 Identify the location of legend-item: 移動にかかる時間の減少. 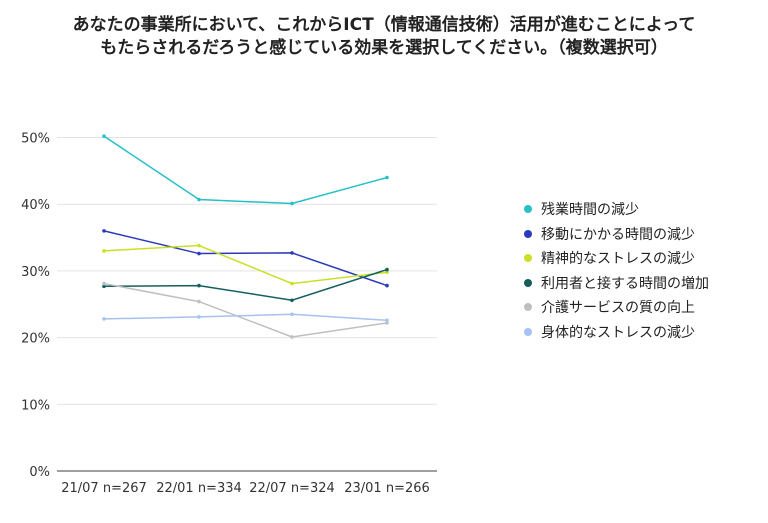
(616, 234).